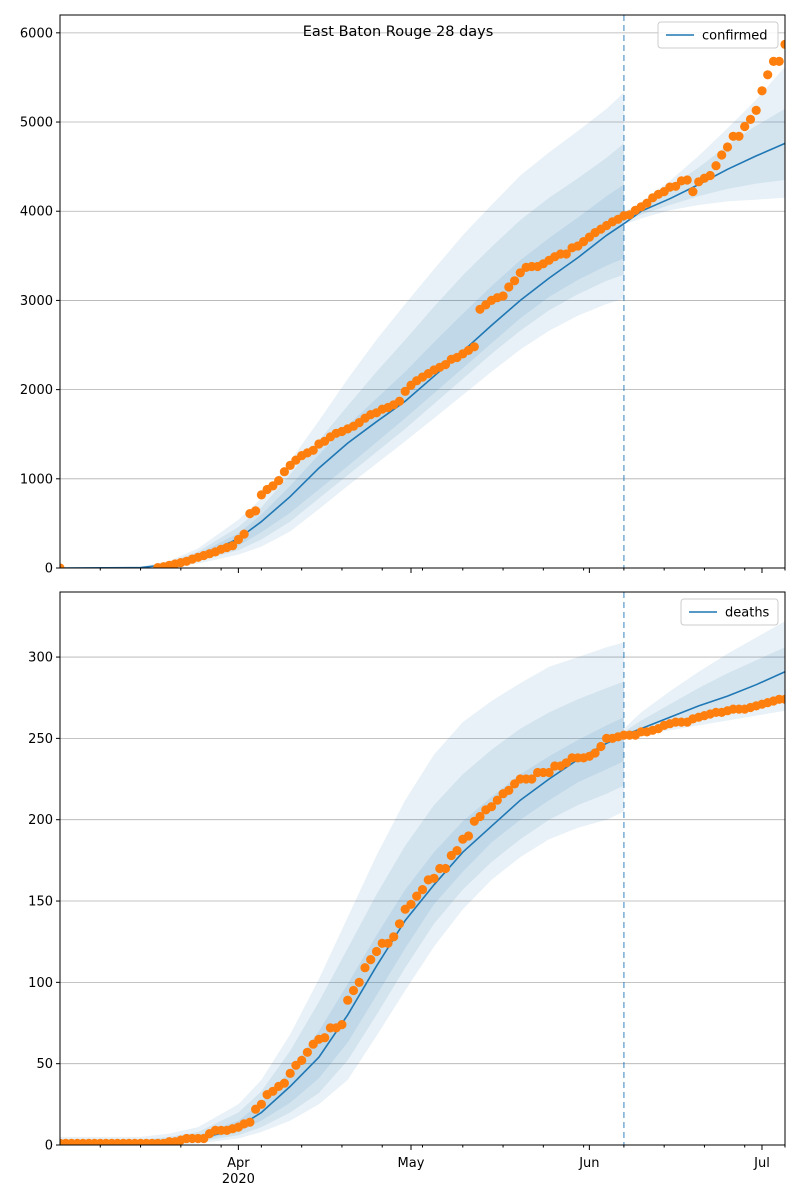  I want to click on x-tick-label: Jun, so click(588, 1163).